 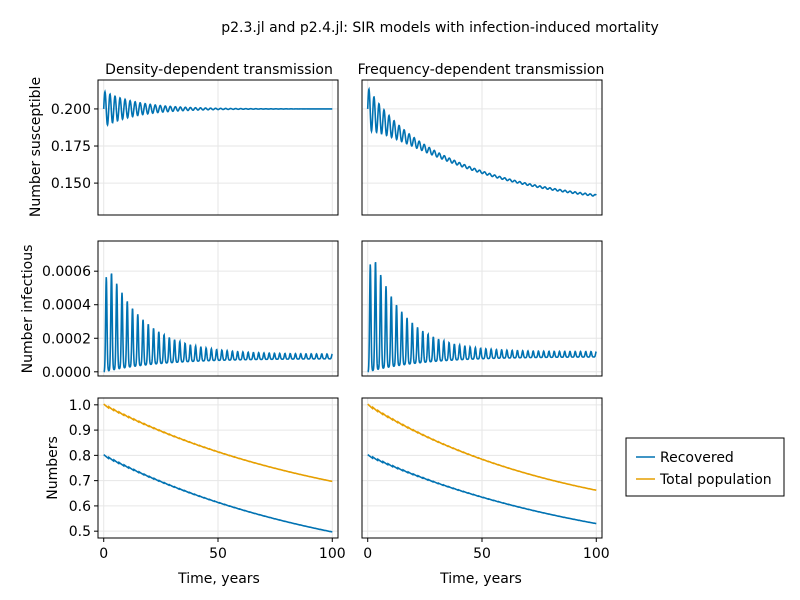 What do you see at coordinates (219, 70) in the screenshot?
I see `panel-title-density: Density-dependent transmission` at bounding box center [219, 70].